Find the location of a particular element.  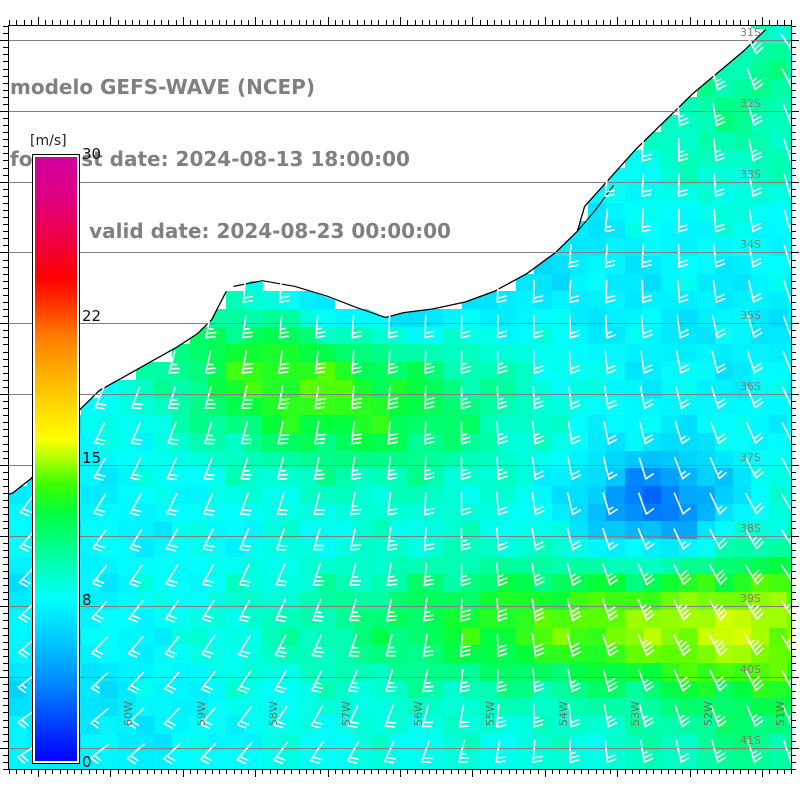

lon-tick-label: 55W is located at coordinates (491, 713).